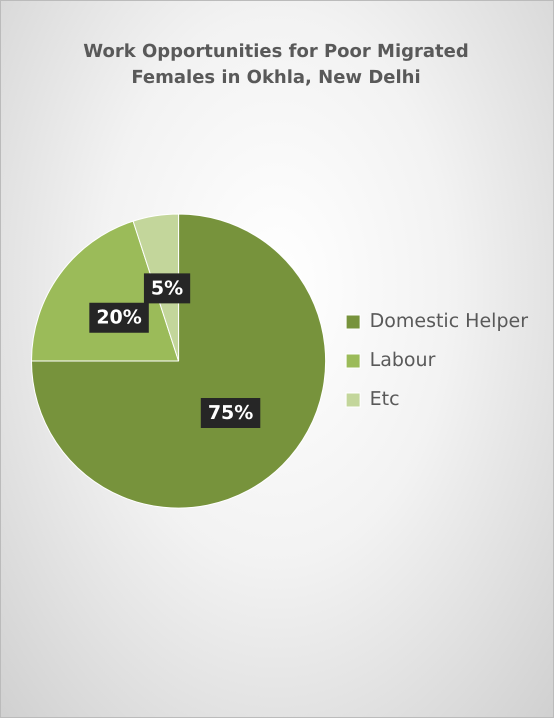 Image resolution: width=554 pixels, height=718 pixels. What do you see at coordinates (231, 413) in the screenshot?
I see `data-label: 75%` at bounding box center [231, 413].